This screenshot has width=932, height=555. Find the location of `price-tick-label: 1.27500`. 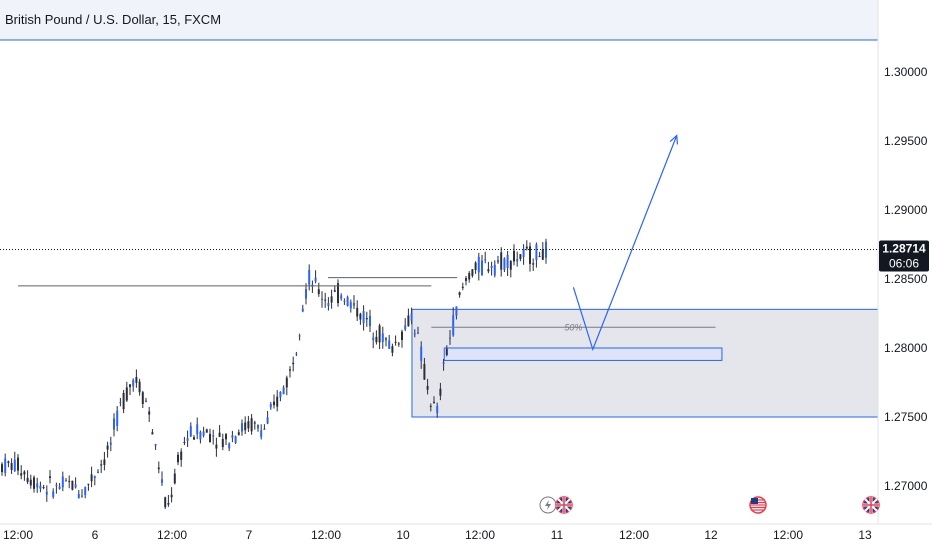

price-tick-label: 1.27500 is located at coordinates (906, 417).